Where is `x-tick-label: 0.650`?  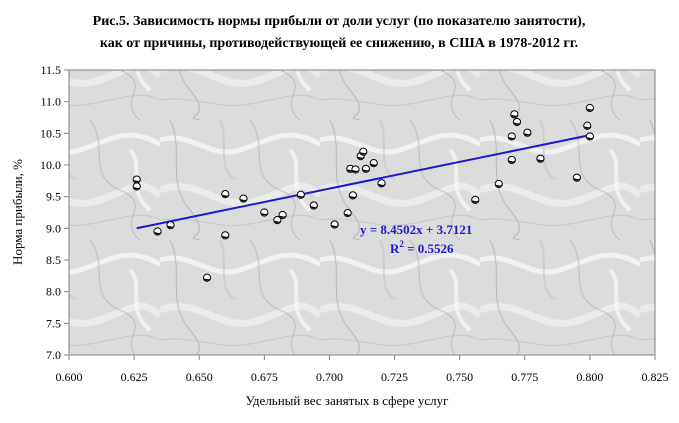
x-tick-label: 0.650 is located at coordinates (199, 377).